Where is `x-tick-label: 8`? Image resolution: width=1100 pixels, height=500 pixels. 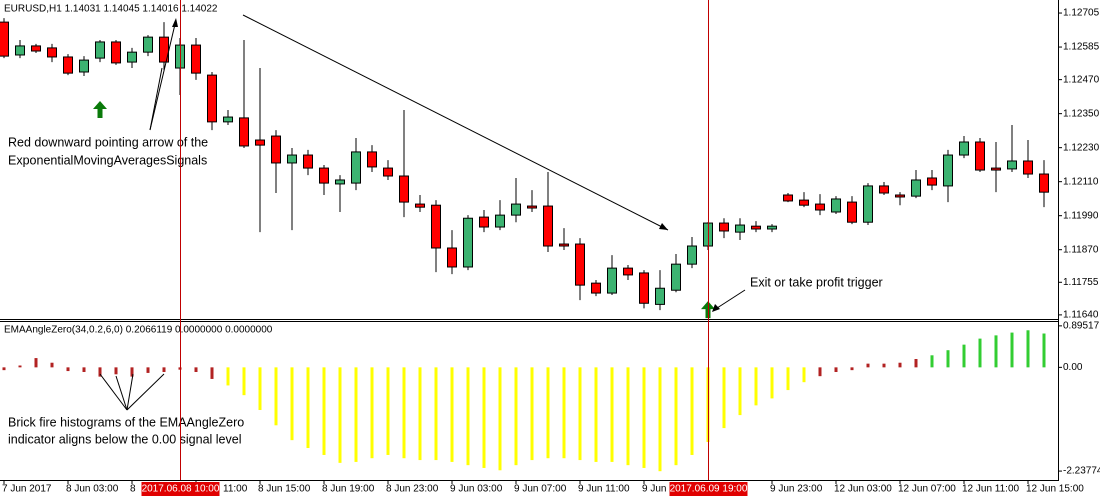
x-tick-label: 8 is located at coordinates (133, 489).